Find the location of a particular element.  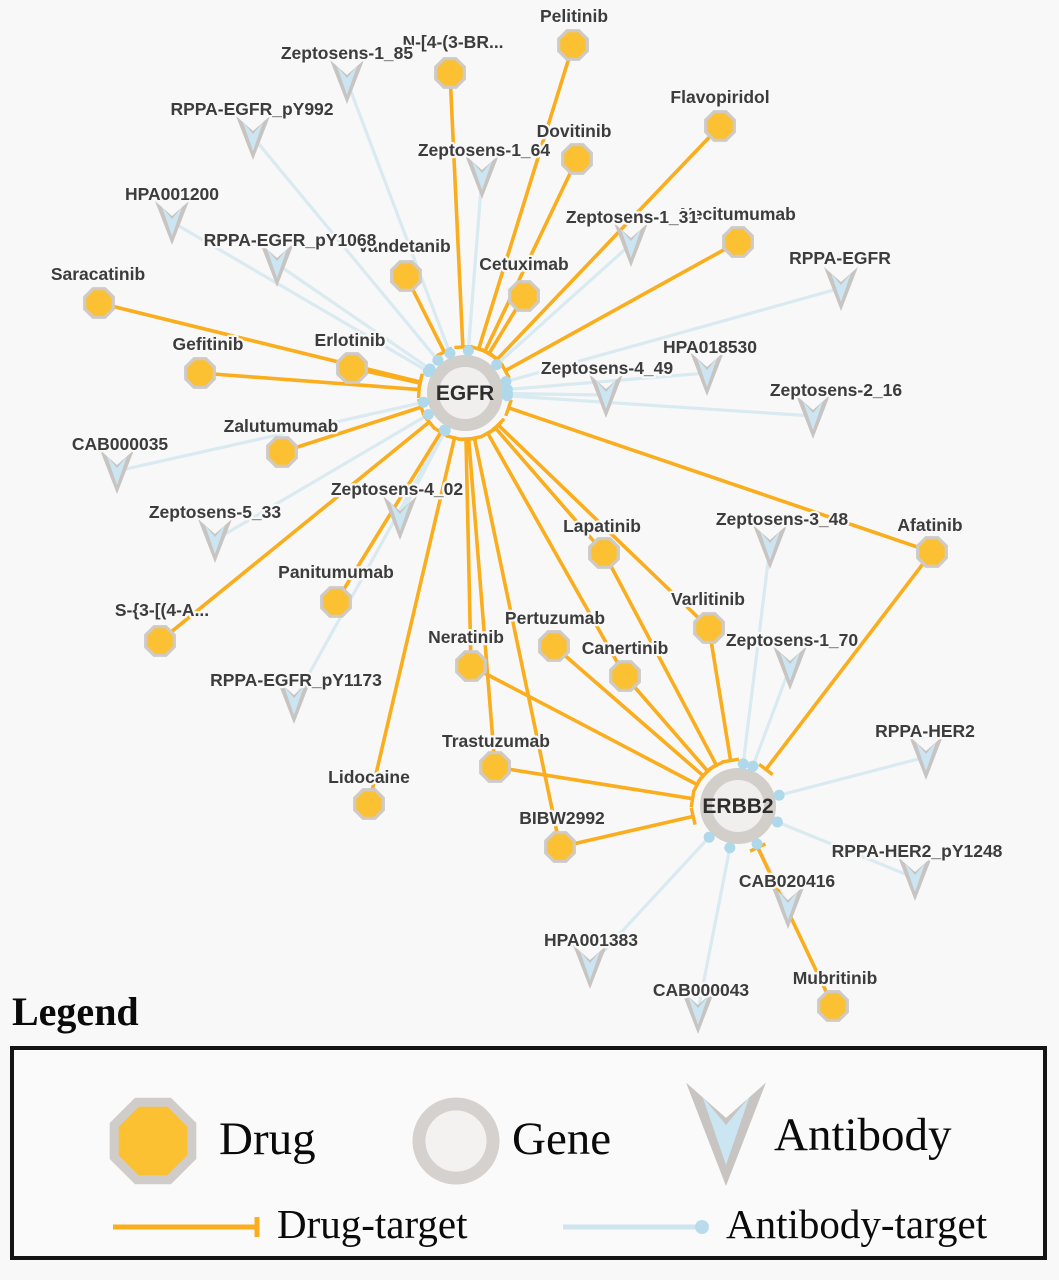

antibody-target-edge-icon is located at coordinates (636, 1227).